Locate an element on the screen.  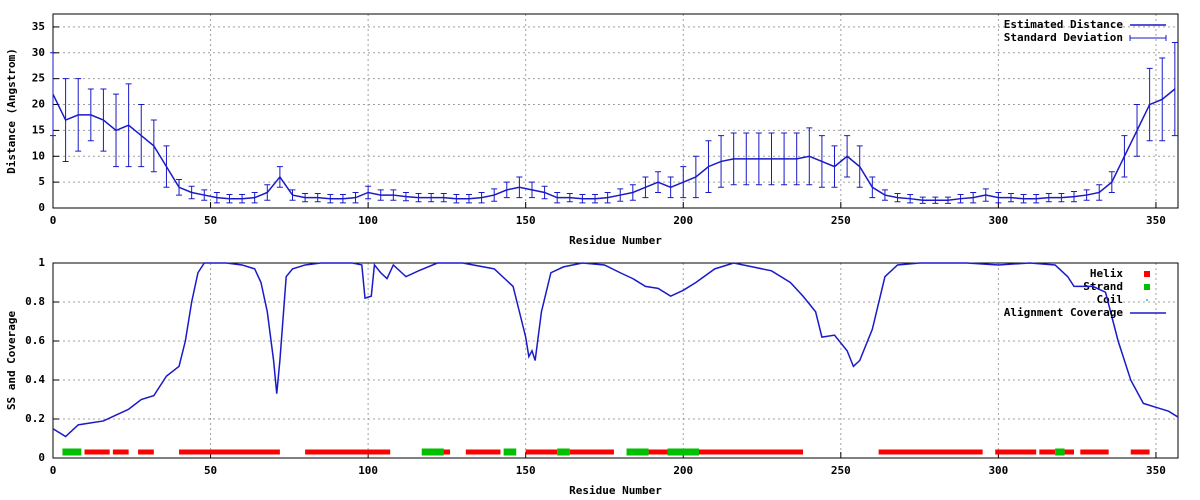
y-tick-label: 10 is located at coordinates (38, 155).